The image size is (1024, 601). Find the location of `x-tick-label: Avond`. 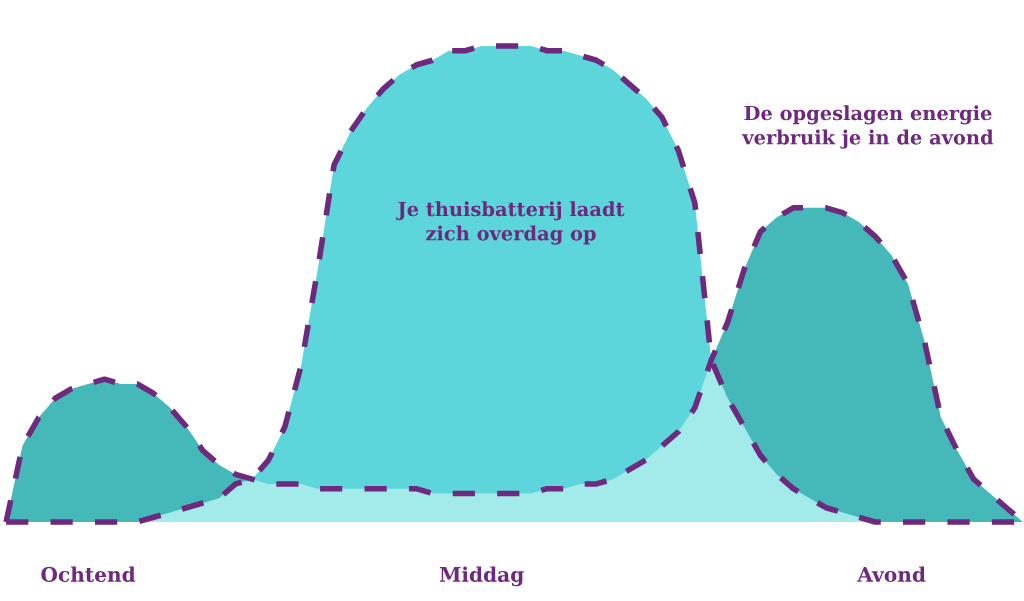

x-tick-label: Avond is located at coordinates (891, 574).